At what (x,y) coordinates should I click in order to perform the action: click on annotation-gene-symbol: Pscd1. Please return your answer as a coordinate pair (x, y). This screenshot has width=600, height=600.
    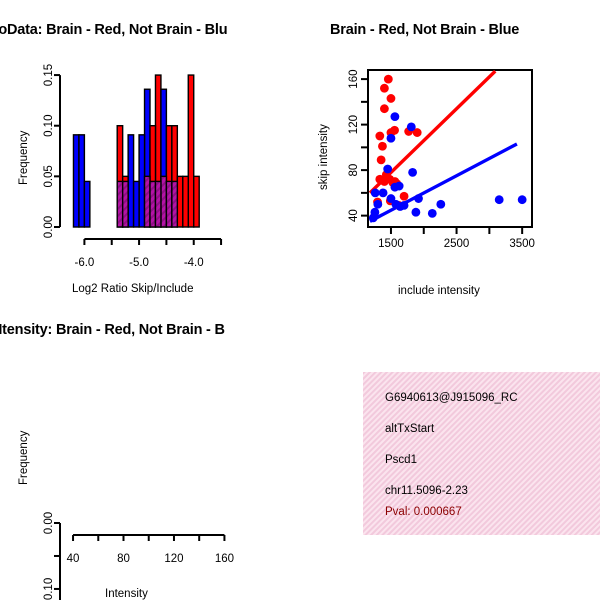
    Looking at the image, I should click on (401, 460).